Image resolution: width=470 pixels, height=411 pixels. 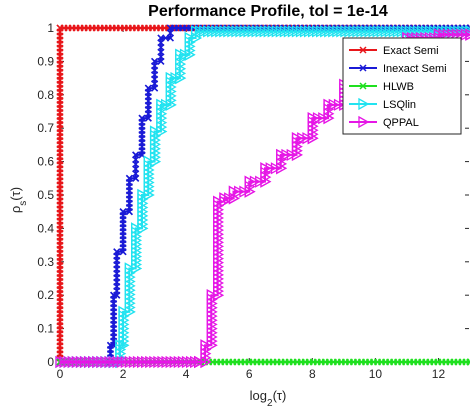 What do you see at coordinates (60, 374) in the screenshot?
I see `x-tick-label: 0` at bounding box center [60, 374].